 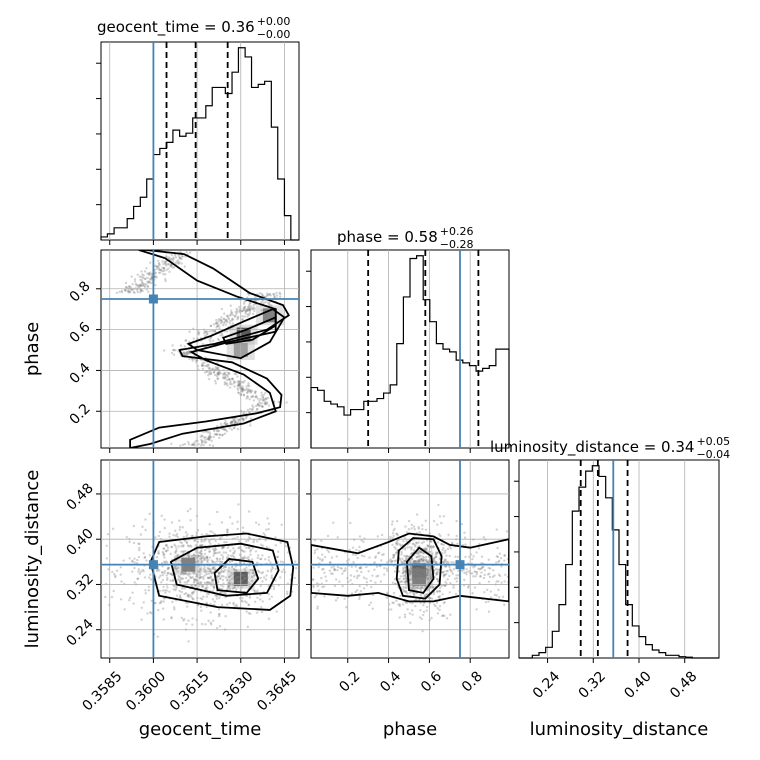 I want to click on xtick-label-phase: 0.4, so click(x=390, y=681).